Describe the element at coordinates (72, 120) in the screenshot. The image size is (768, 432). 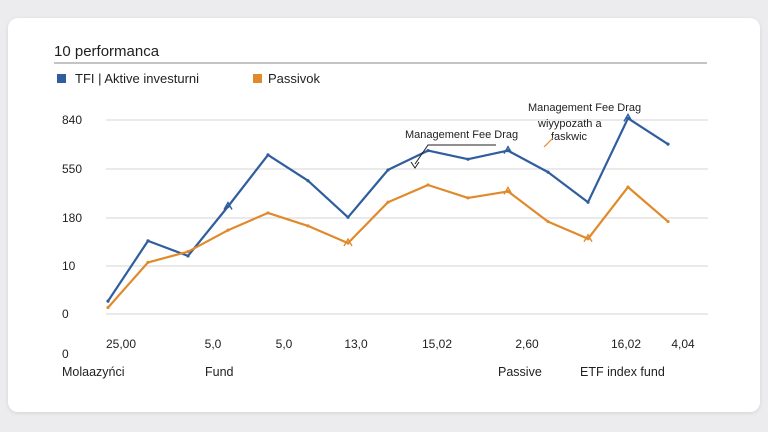
I see `y-tick-label: 840` at that location.